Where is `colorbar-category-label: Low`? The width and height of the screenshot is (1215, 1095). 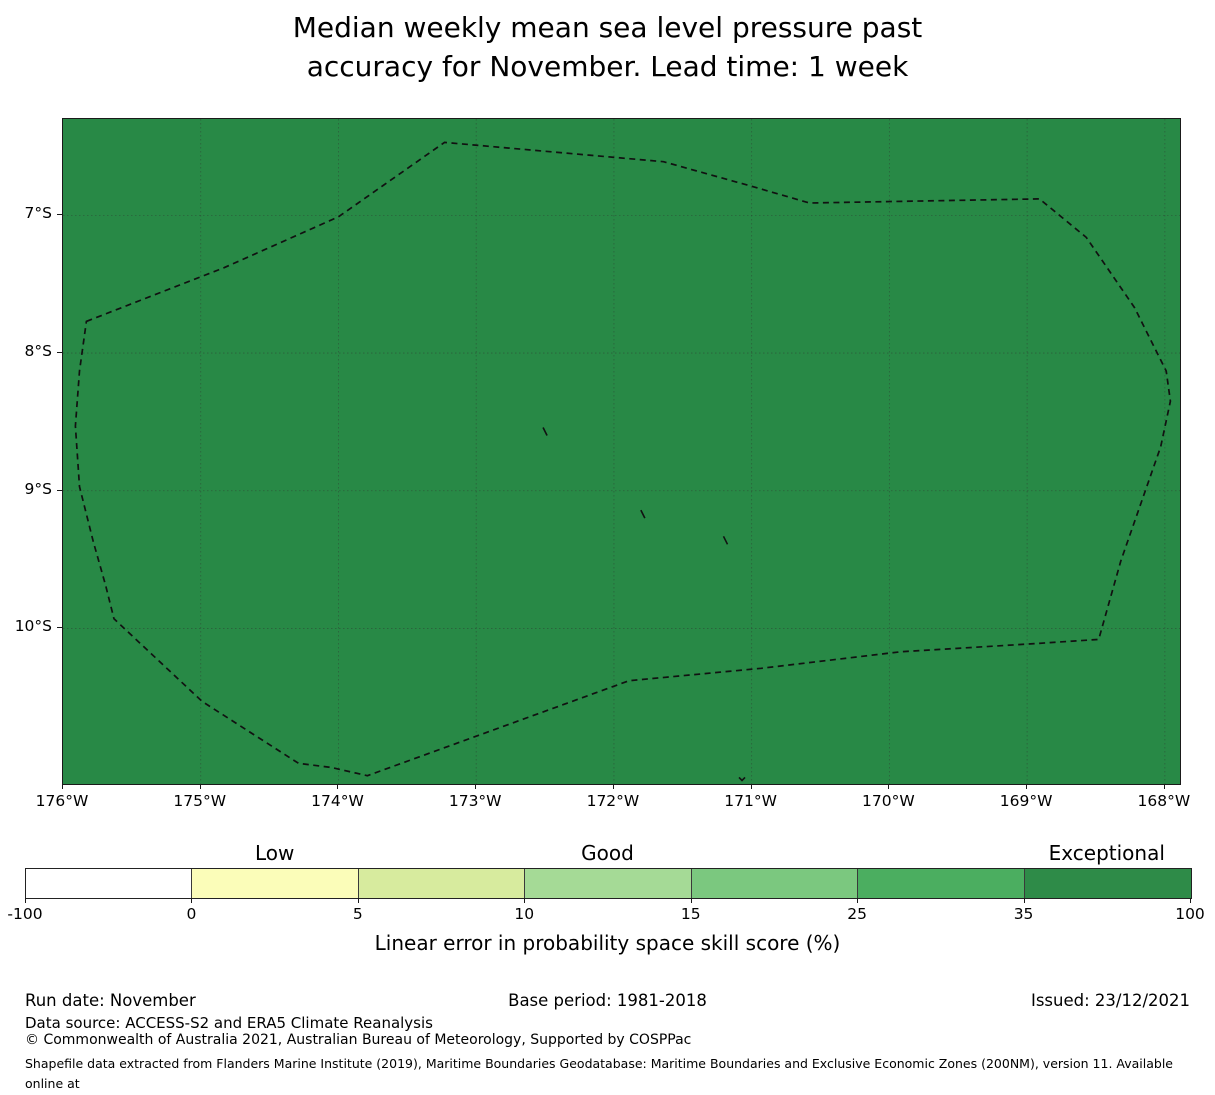 colorbar-category-label: Low is located at coordinates (274, 853).